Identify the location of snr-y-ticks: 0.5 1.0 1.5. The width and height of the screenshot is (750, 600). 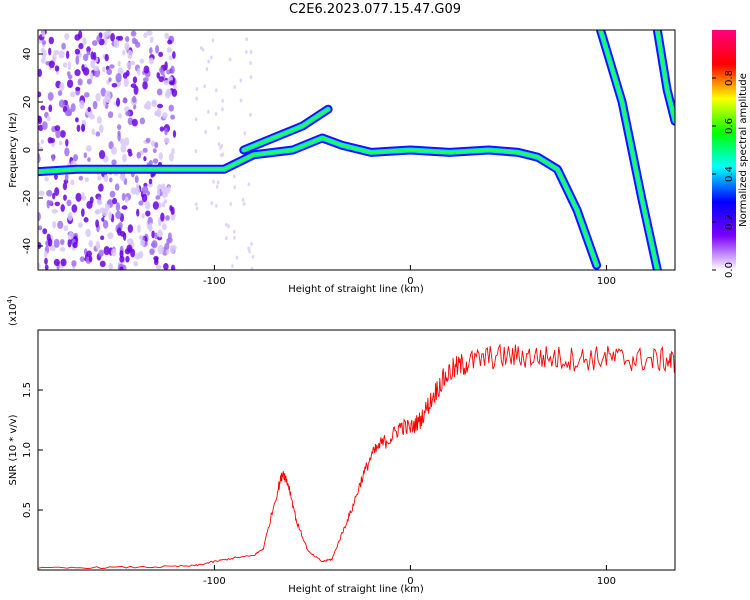
(32, 450).